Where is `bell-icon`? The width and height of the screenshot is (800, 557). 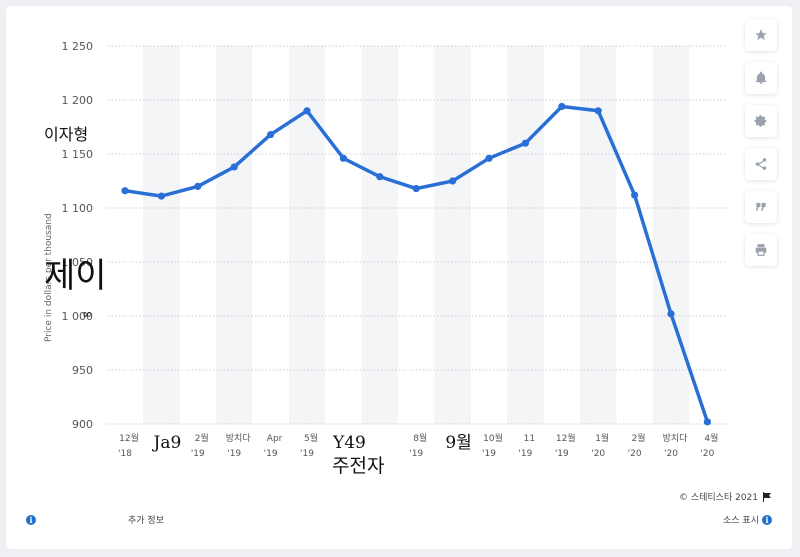 bell-icon is located at coordinates (761, 77).